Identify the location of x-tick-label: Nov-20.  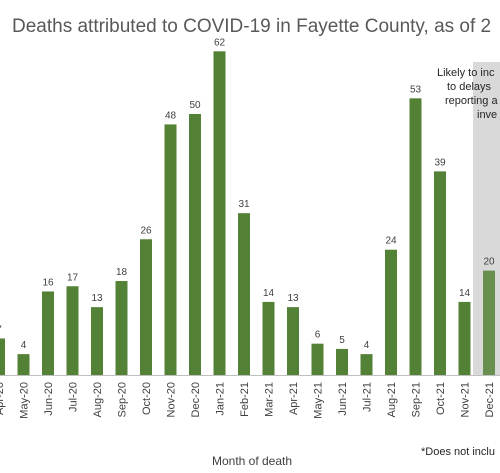
(172, 399).